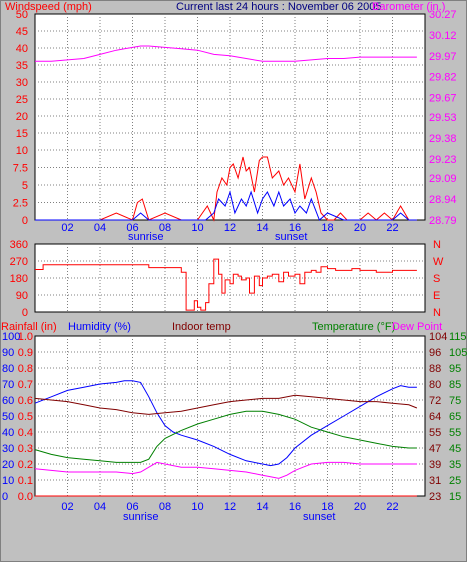 The width and height of the screenshot is (467, 562). What do you see at coordinates (455, 401) in the screenshot?
I see `temperature-tick-label: 75` at bounding box center [455, 401].